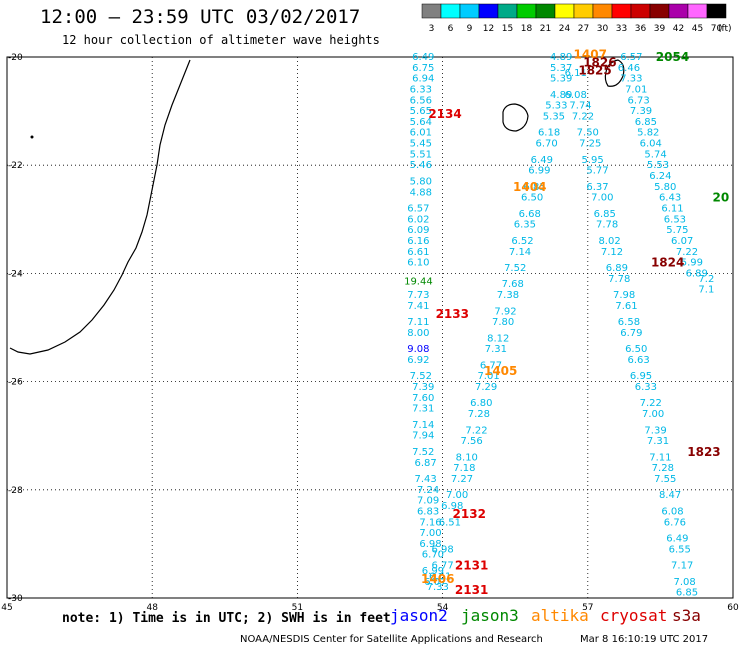  Describe the element at coordinates (15, 383) in the screenshot. I see `lat-tick-label: -26` at that location.